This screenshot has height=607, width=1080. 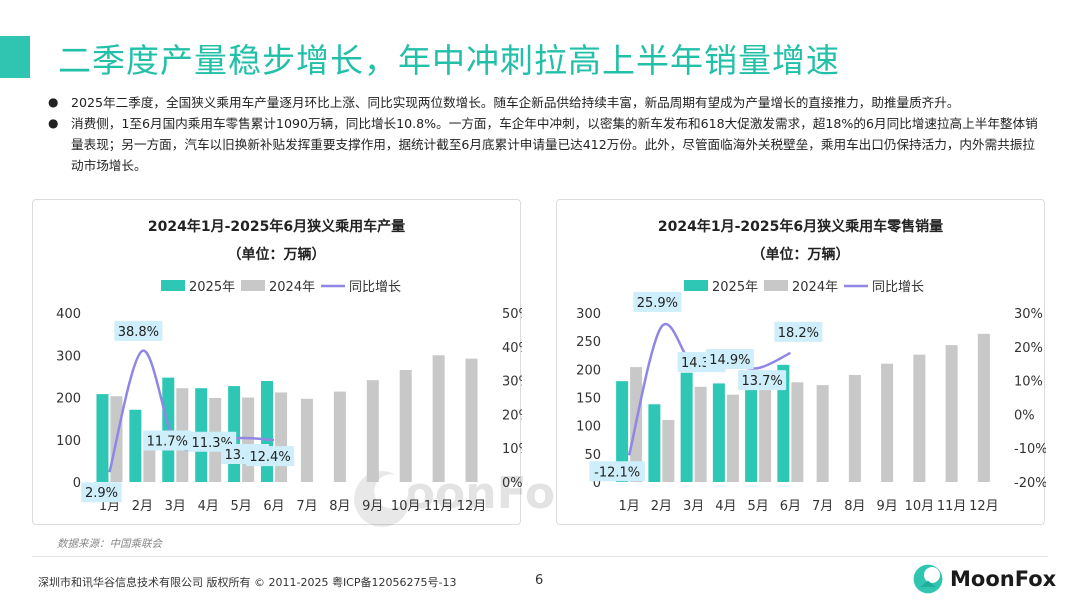 I want to click on data-label: 2.9%, so click(x=101, y=492).